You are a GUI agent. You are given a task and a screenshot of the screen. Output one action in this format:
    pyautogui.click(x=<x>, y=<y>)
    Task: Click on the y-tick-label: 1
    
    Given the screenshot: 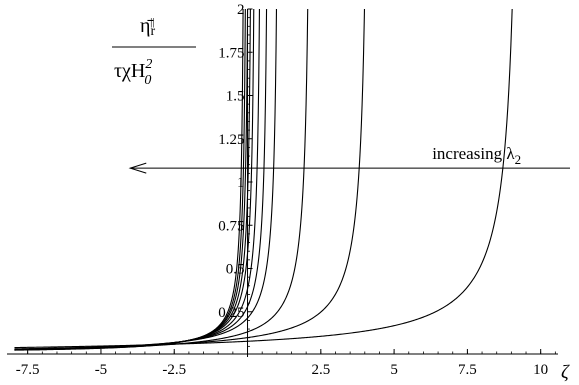 What is the action you would take?
    pyautogui.click(x=241, y=183)
    